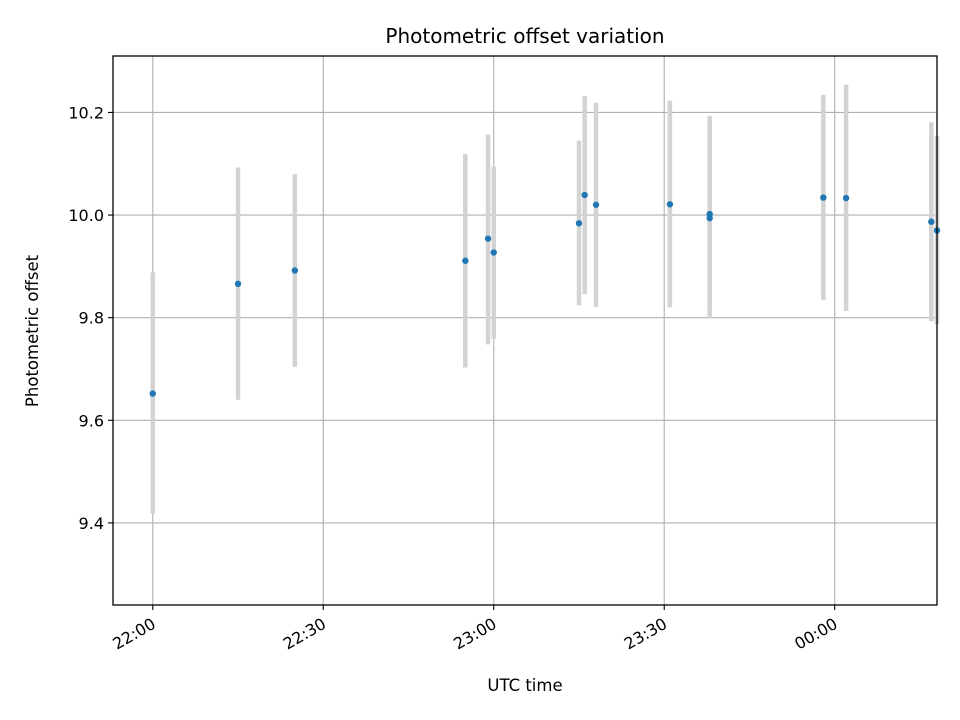 The width and height of the screenshot is (960, 720). I want to click on x-axis-label: UTC time, so click(524, 685).